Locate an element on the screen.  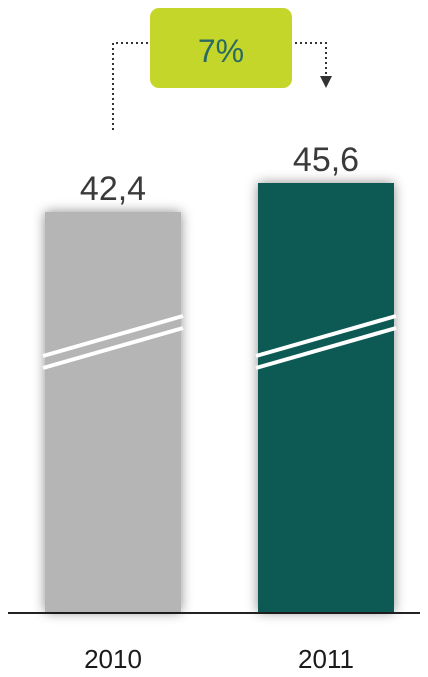
change-label: 7% is located at coordinates (221, 51).